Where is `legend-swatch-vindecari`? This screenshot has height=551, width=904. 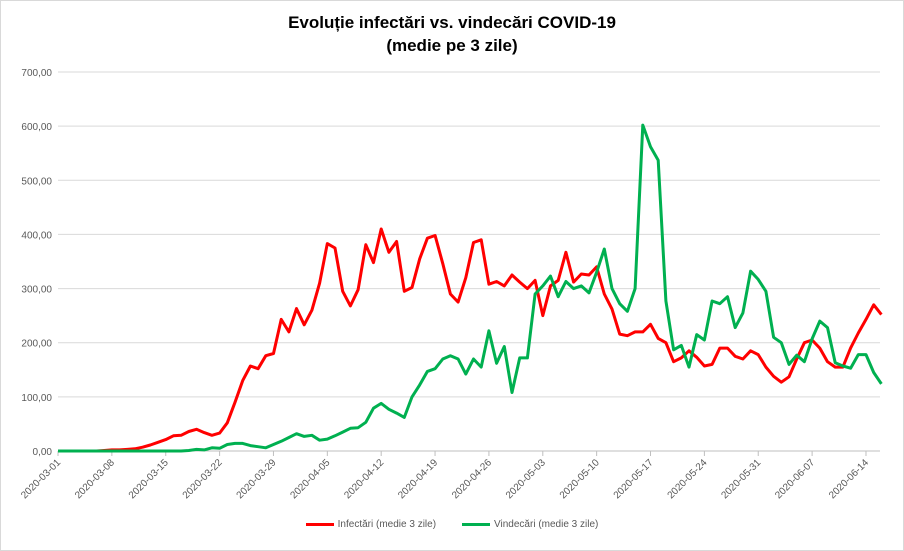 legend-swatch-vindecari is located at coordinates (476, 524).